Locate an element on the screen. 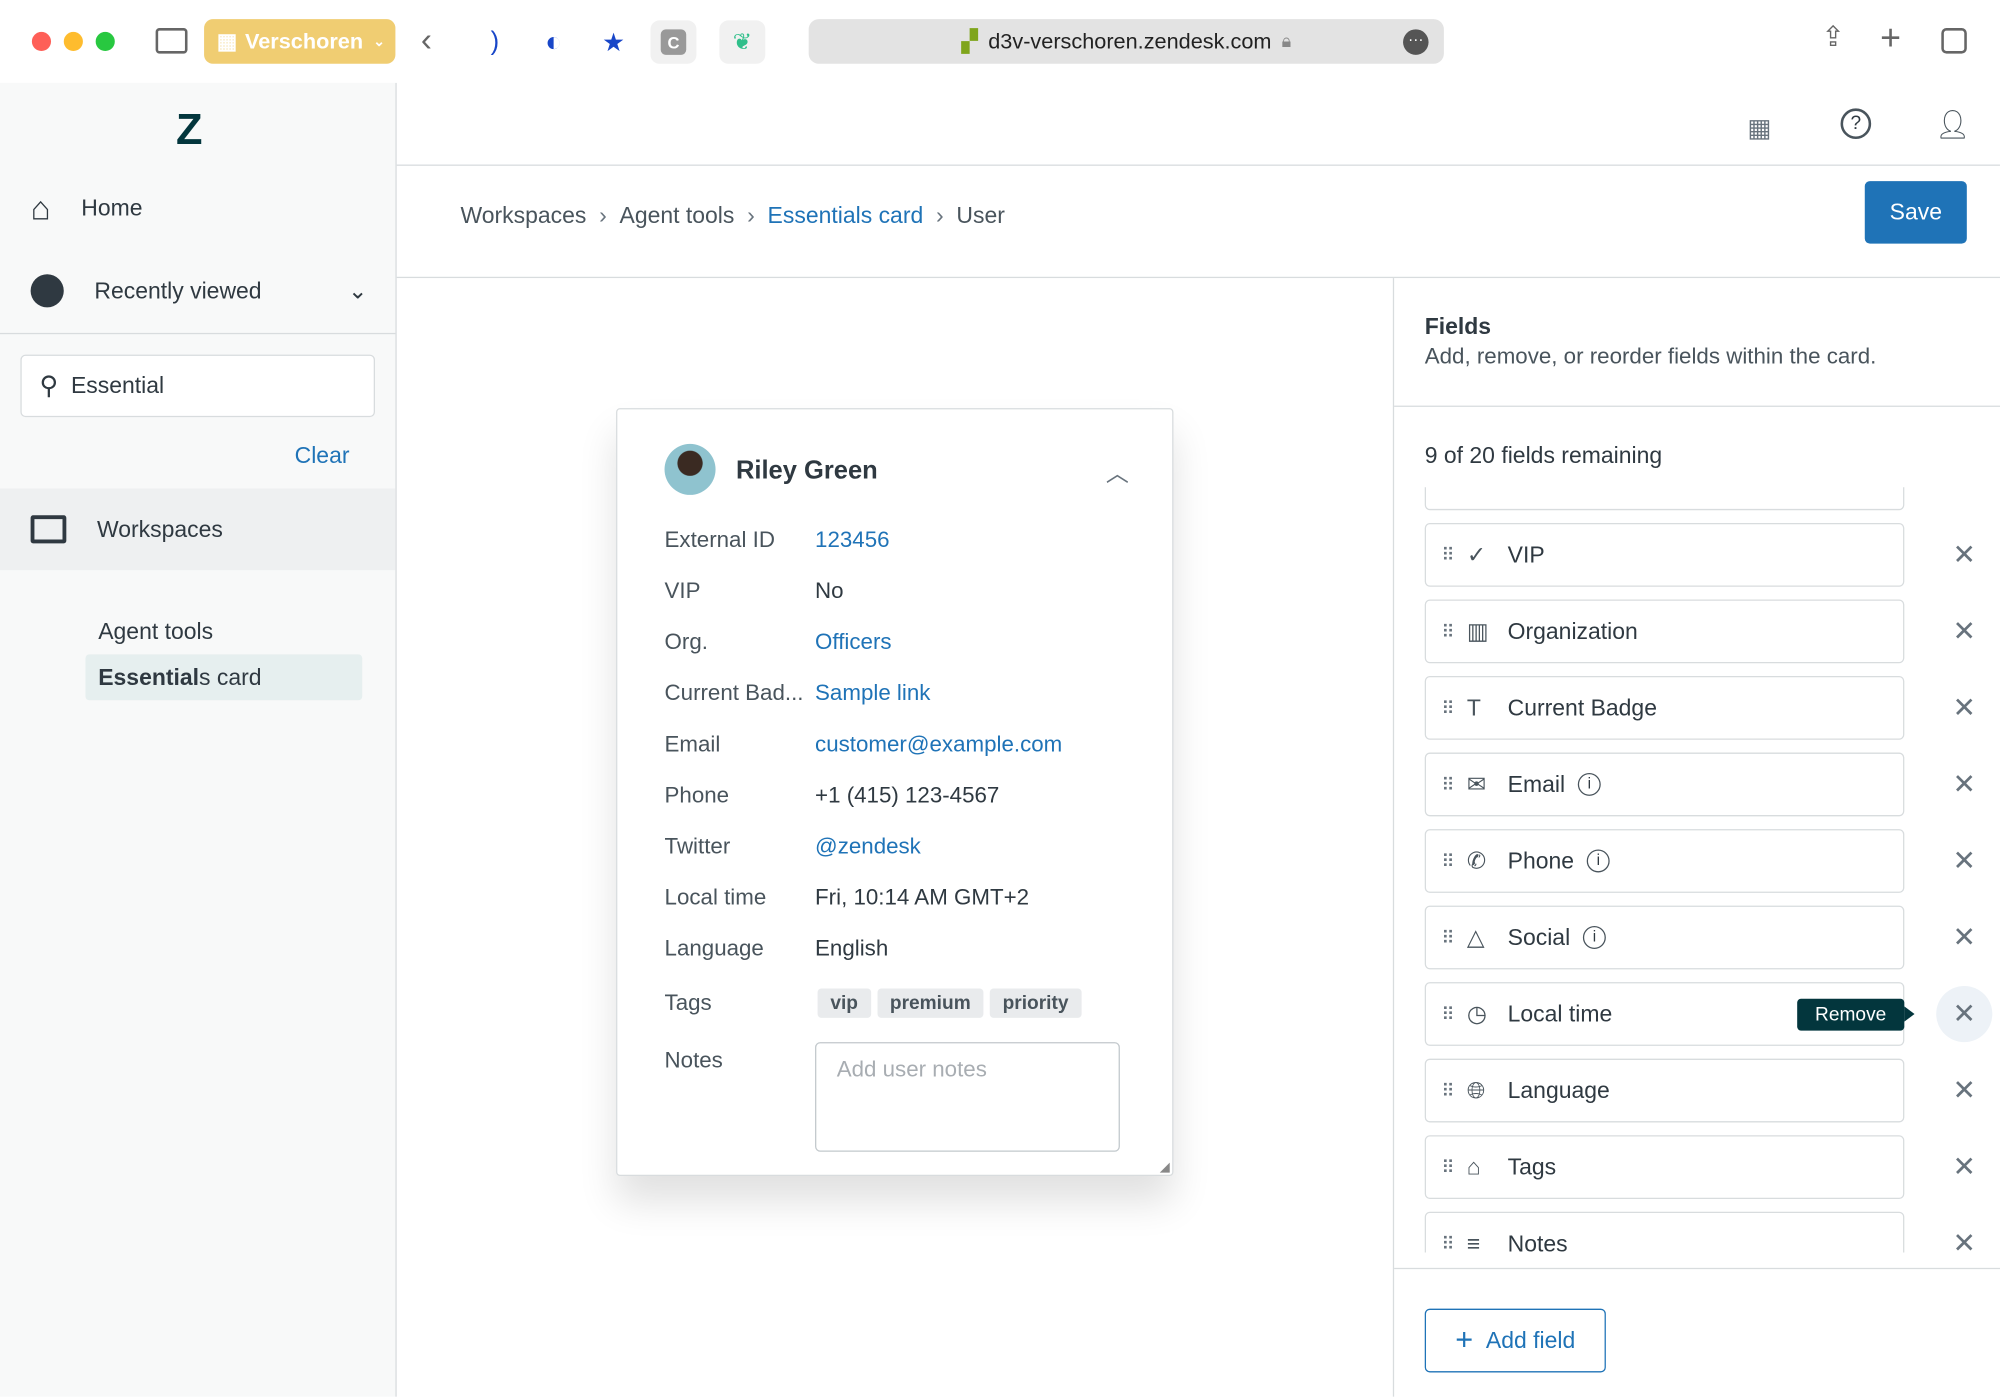 This screenshot has width=2000, height=1397. back-icon: ‹ is located at coordinates (426, 39).